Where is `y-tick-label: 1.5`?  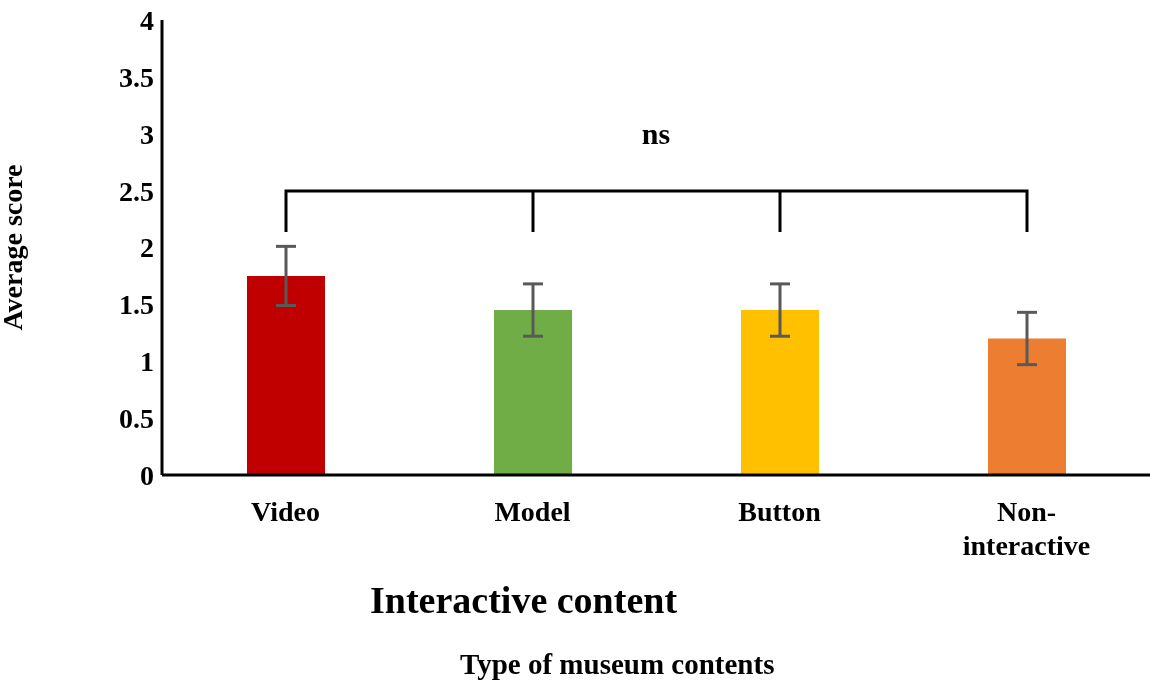 y-tick-label: 1.5 is located at coordinates (136, 305).